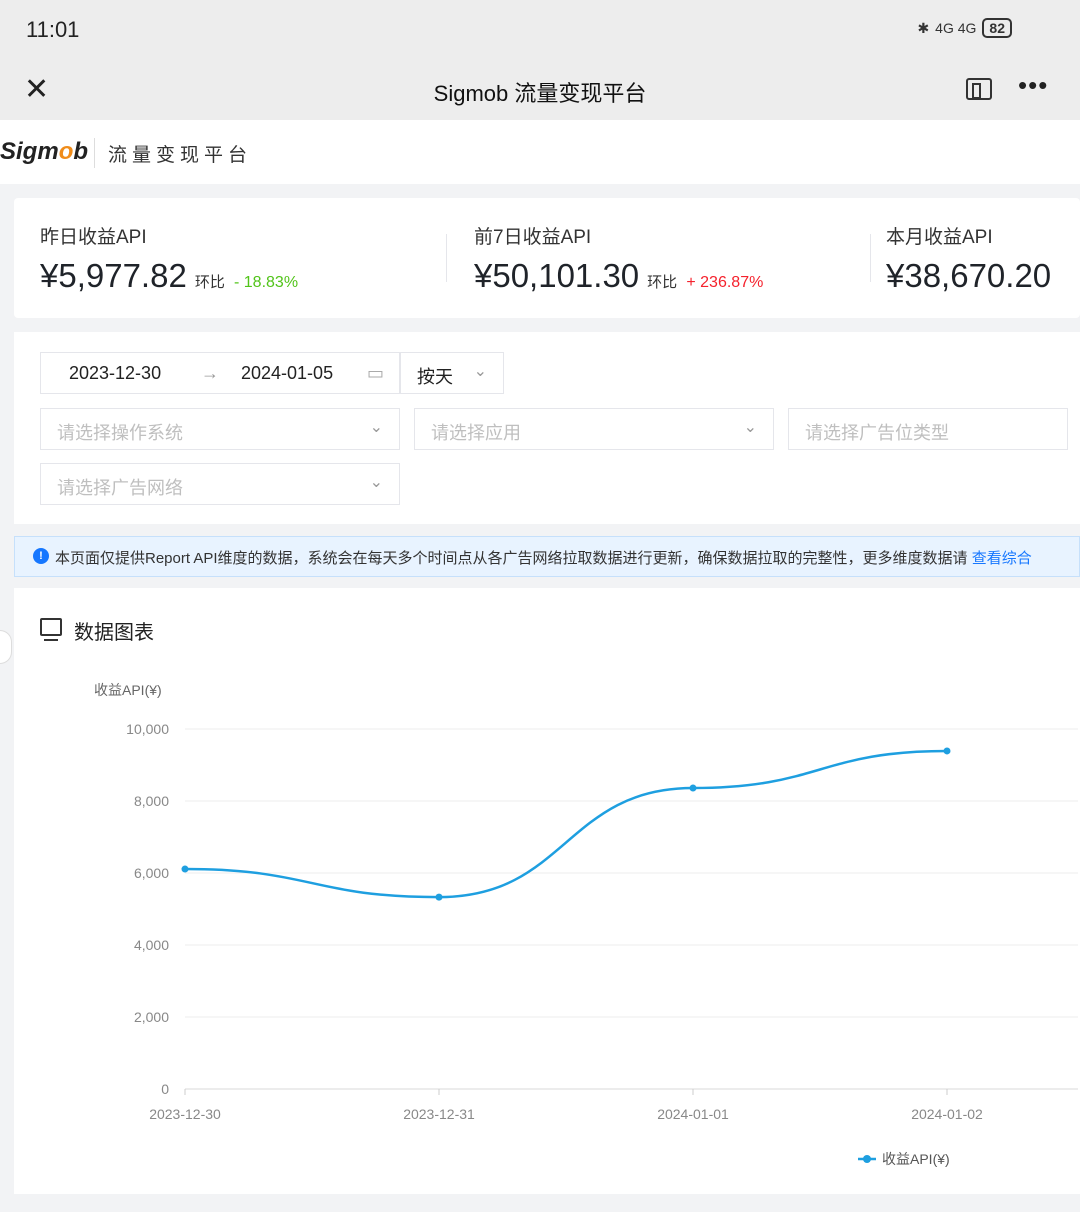 The width and height of the screenshot is (1080, 1212). I want to click on y-tick-label: 10,000, so click(147, 729).